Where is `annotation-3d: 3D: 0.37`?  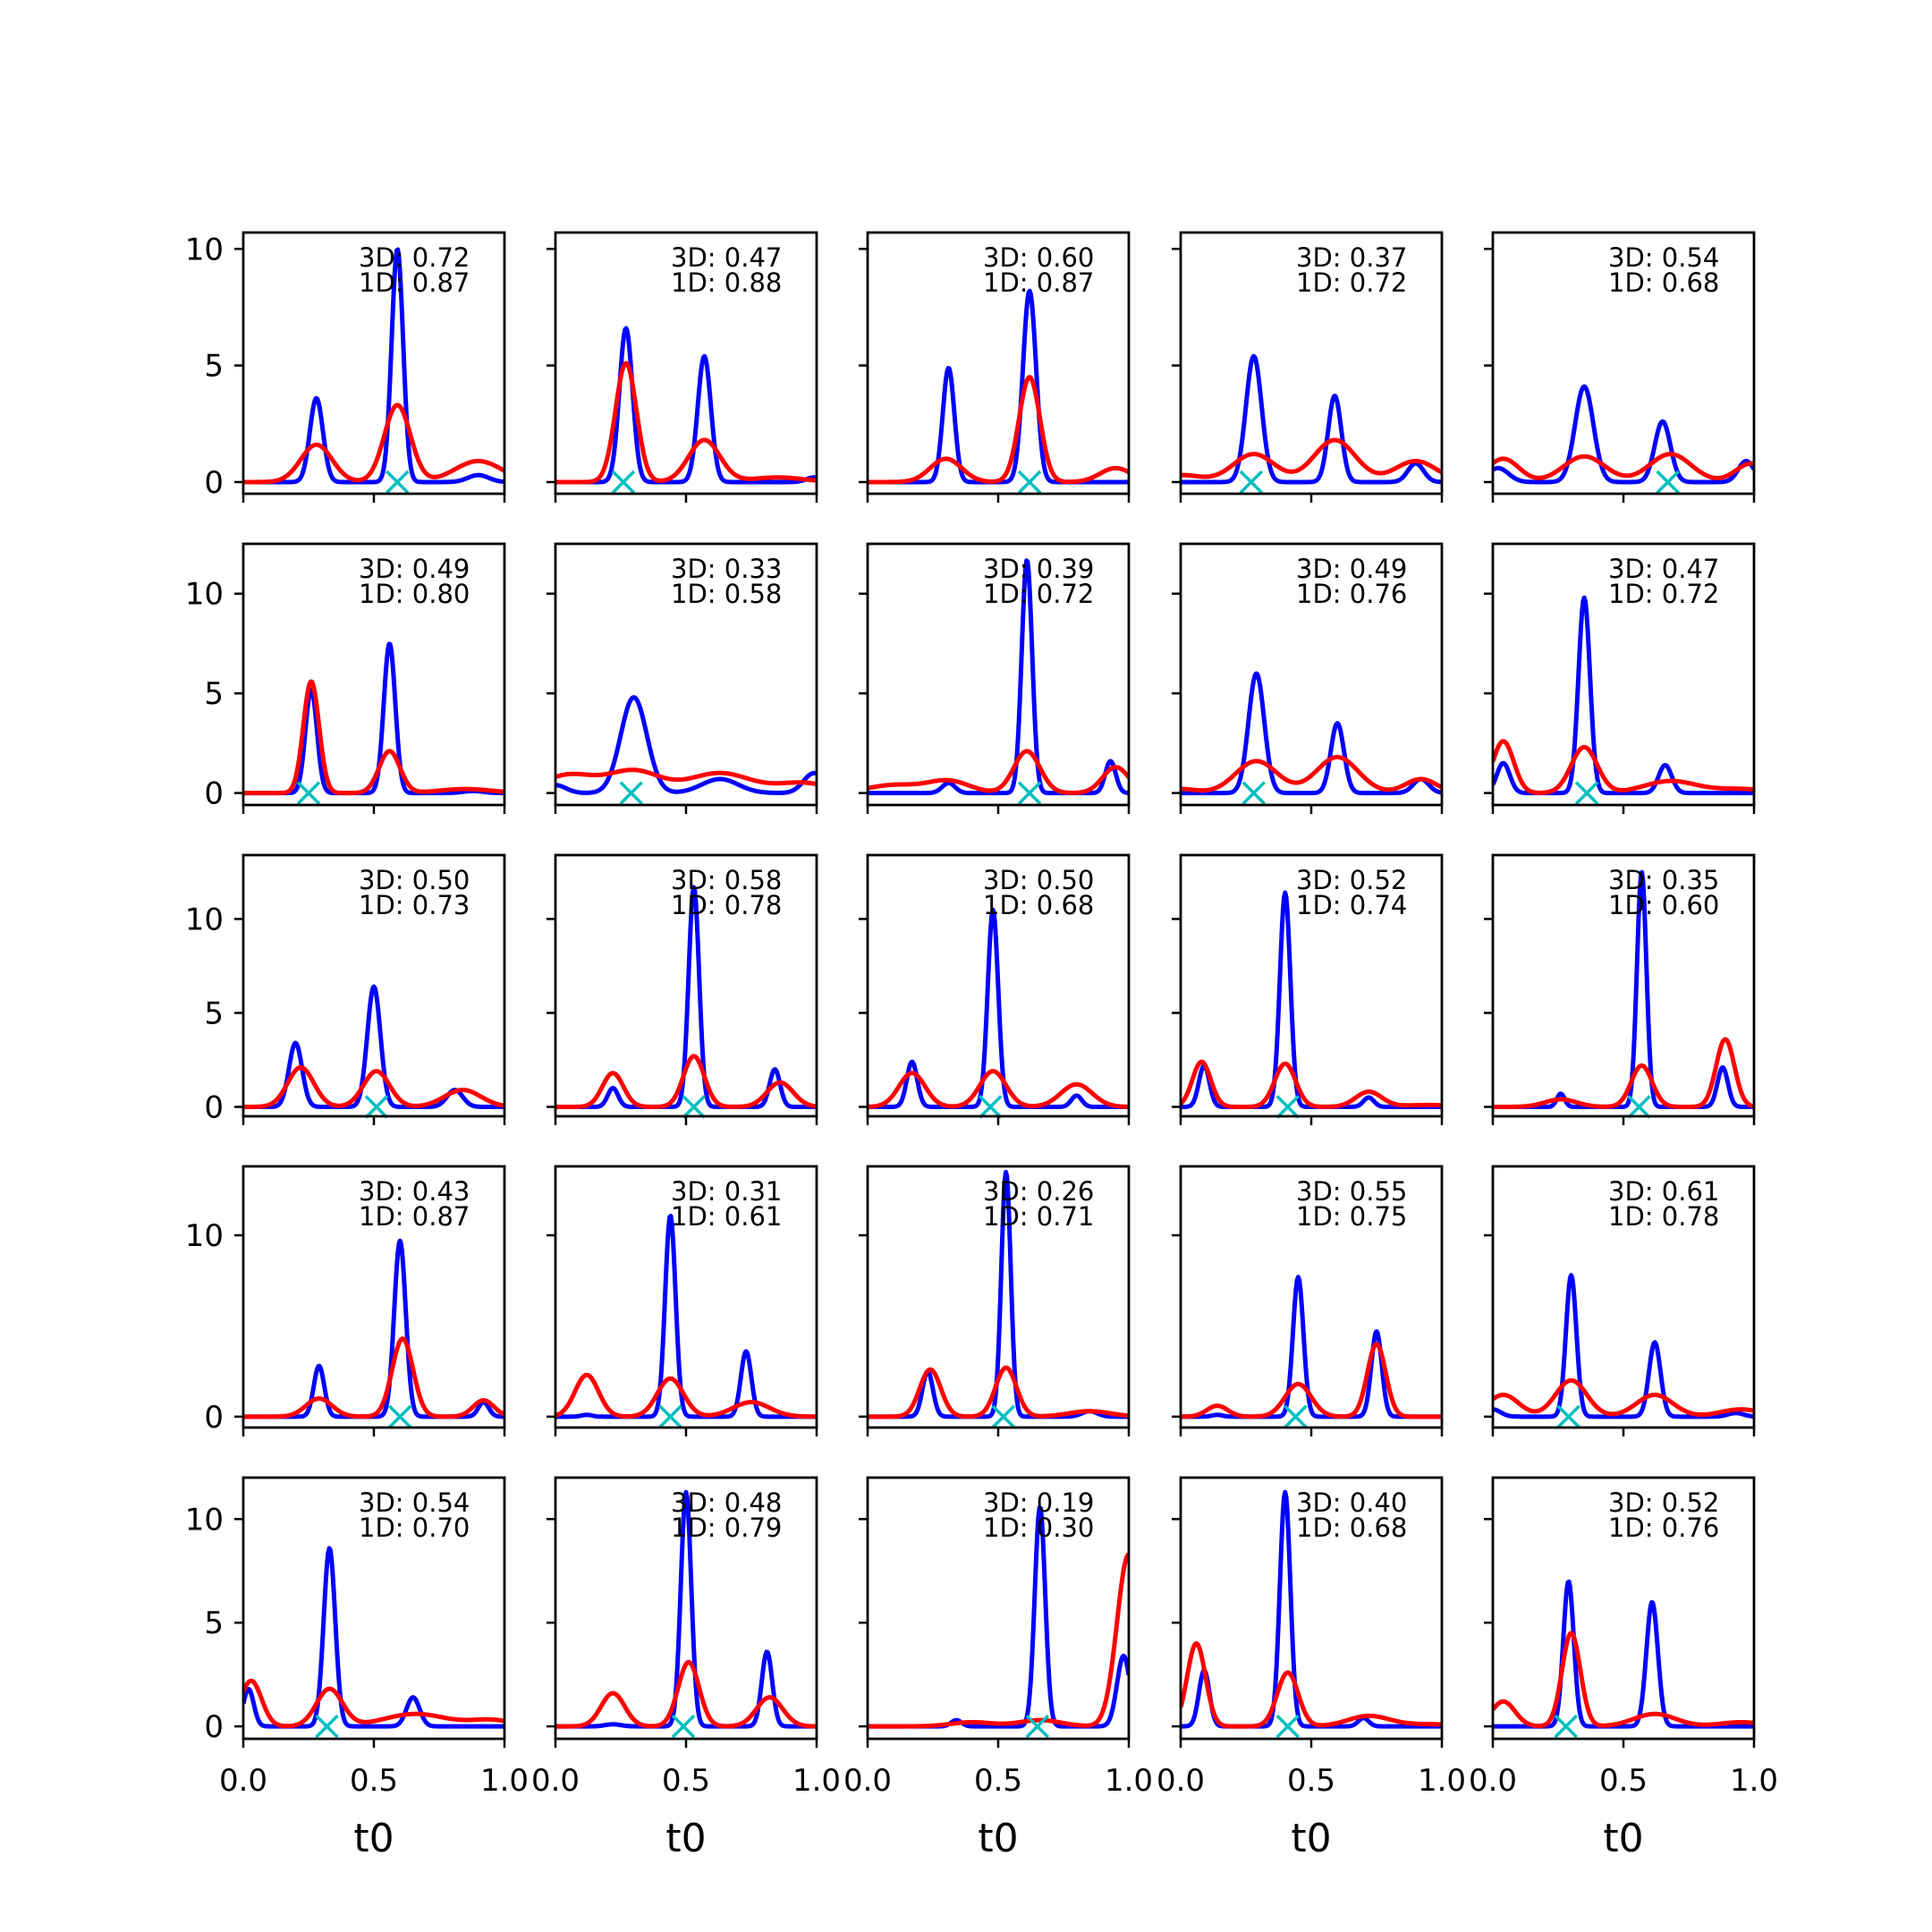 annotation-3d: 3D: 0.37 is located at coordinates (1351, 257).